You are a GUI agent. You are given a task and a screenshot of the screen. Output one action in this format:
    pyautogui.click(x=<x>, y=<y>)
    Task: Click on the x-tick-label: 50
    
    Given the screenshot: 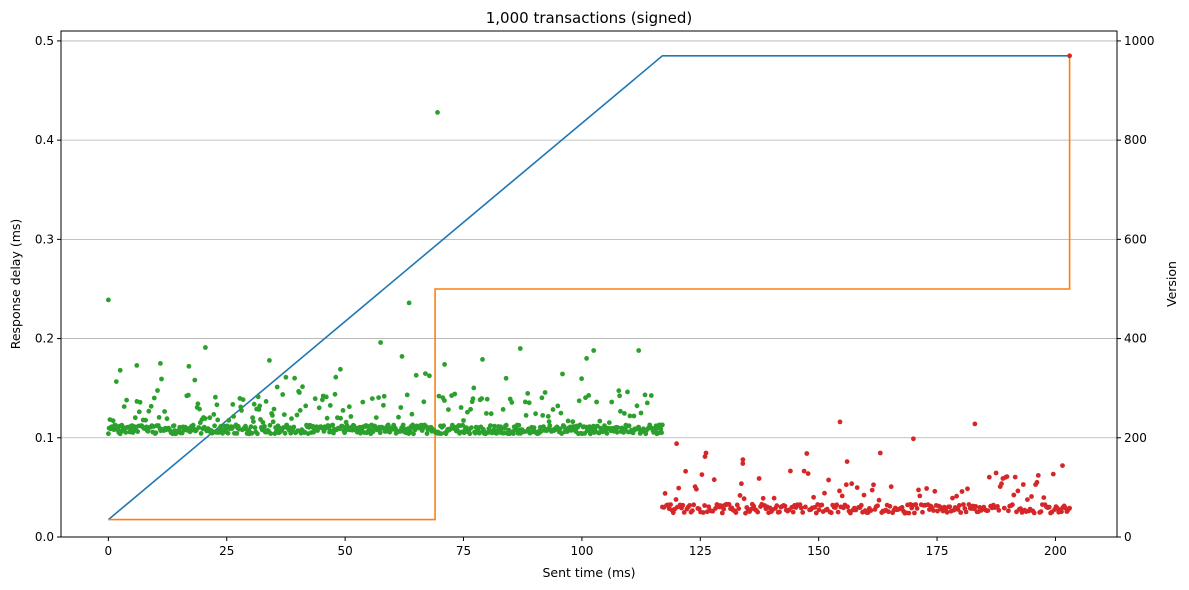 What is the action you would take?
    pyautogui.click(x=344, y=551)
    